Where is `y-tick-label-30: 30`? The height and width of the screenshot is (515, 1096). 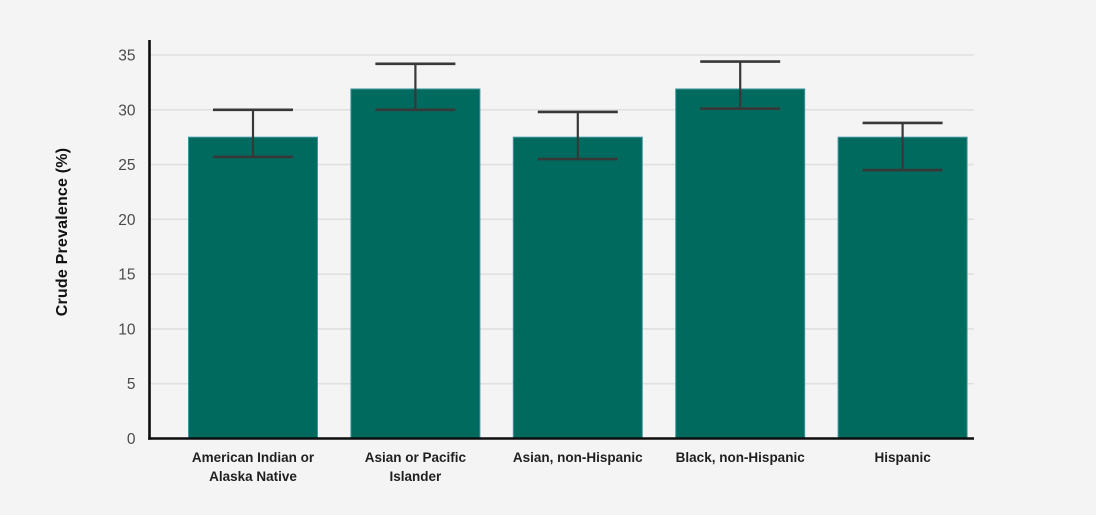 y-tick-label-30: 30 is located at coordinates (127, 110).